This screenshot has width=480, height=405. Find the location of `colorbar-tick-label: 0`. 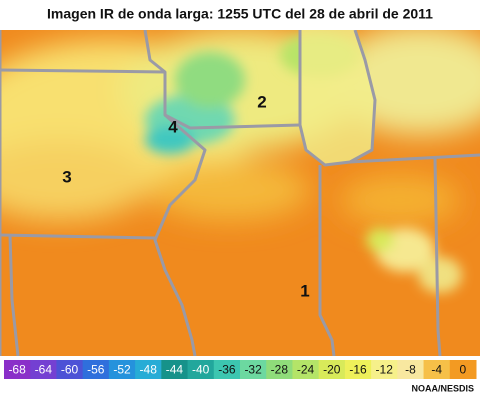

colorbar-tick-label: 0 is located at coordinates (463, 370).